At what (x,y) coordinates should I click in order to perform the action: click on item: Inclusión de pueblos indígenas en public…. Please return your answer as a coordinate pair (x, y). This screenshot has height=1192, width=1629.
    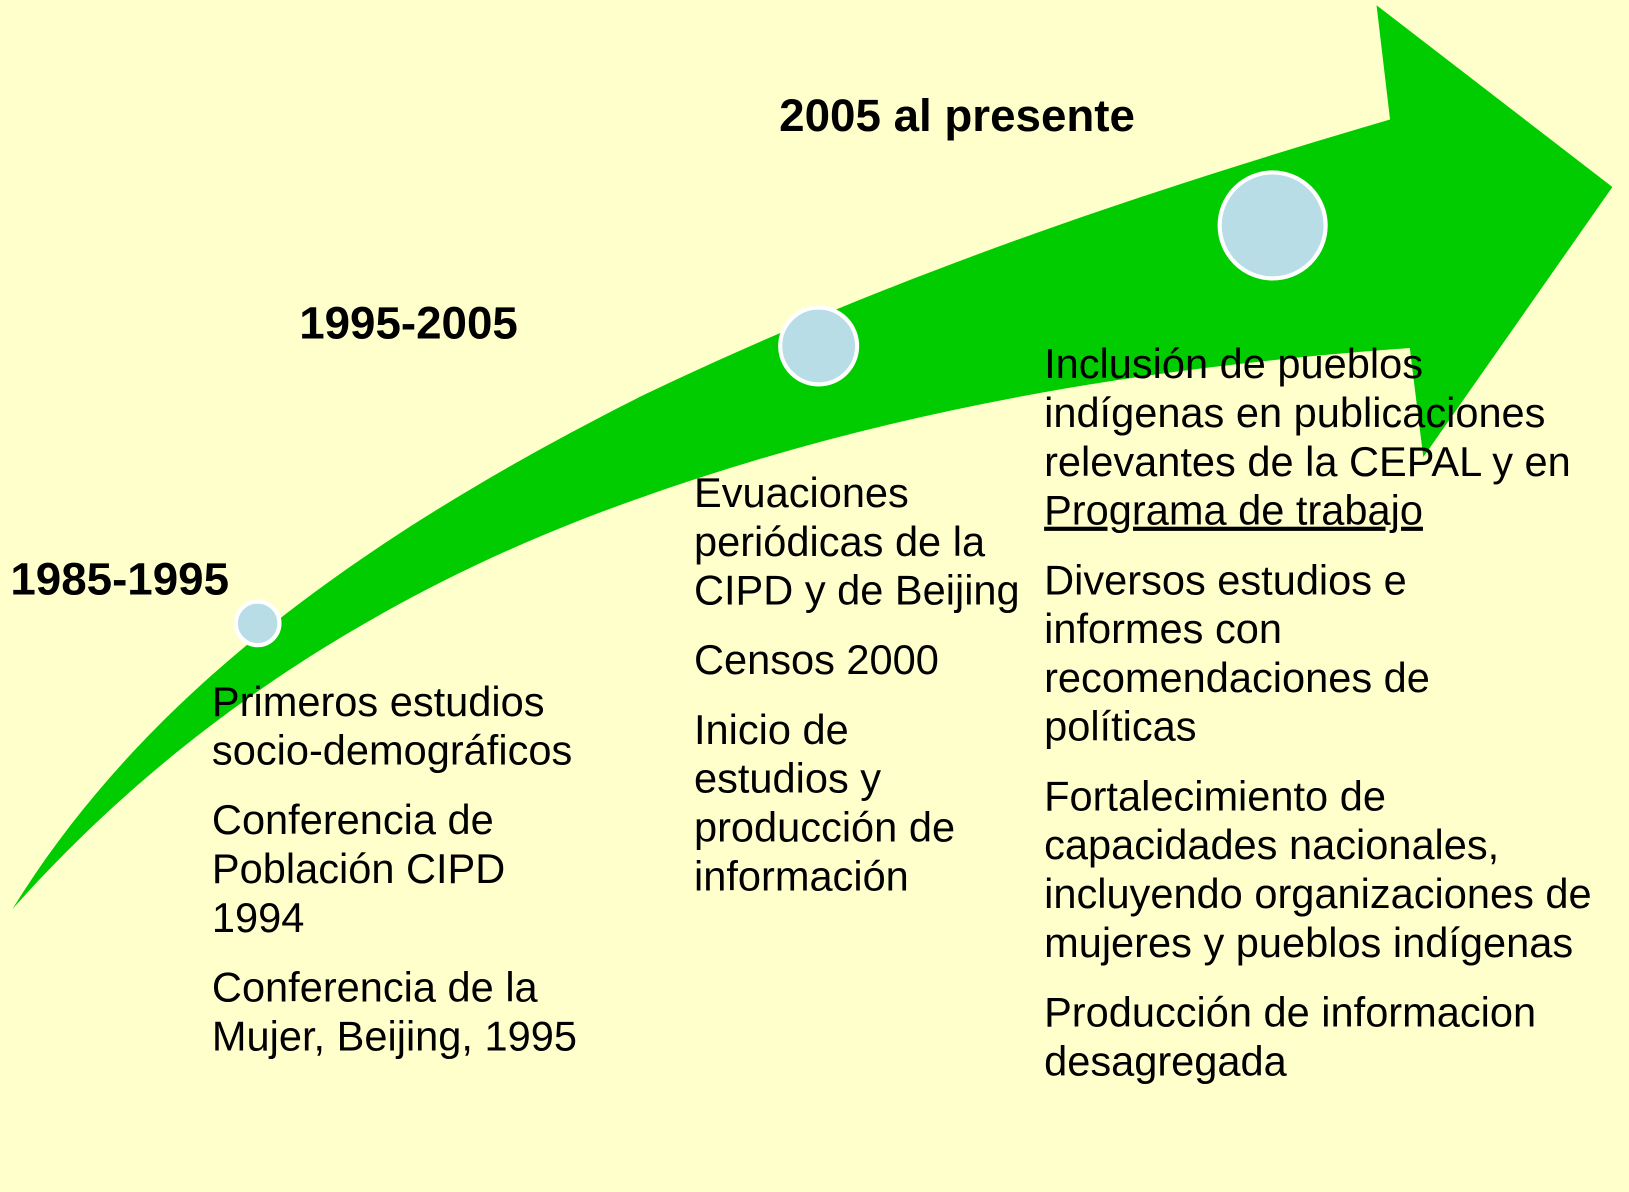
    Looking at the image, I should click on (1309, 438).